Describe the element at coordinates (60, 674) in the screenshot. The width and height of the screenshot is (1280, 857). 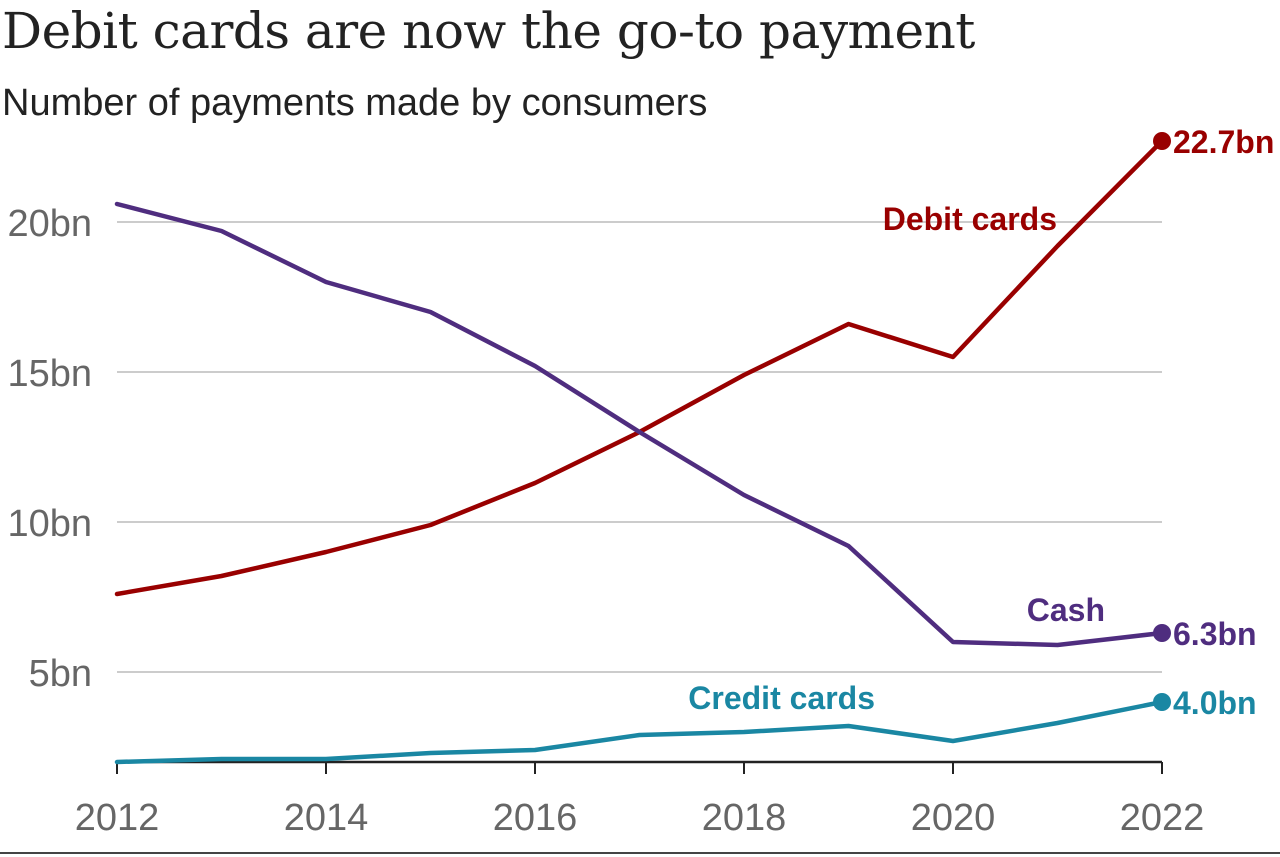
I see `y-tick-label: 5bn` at that location.